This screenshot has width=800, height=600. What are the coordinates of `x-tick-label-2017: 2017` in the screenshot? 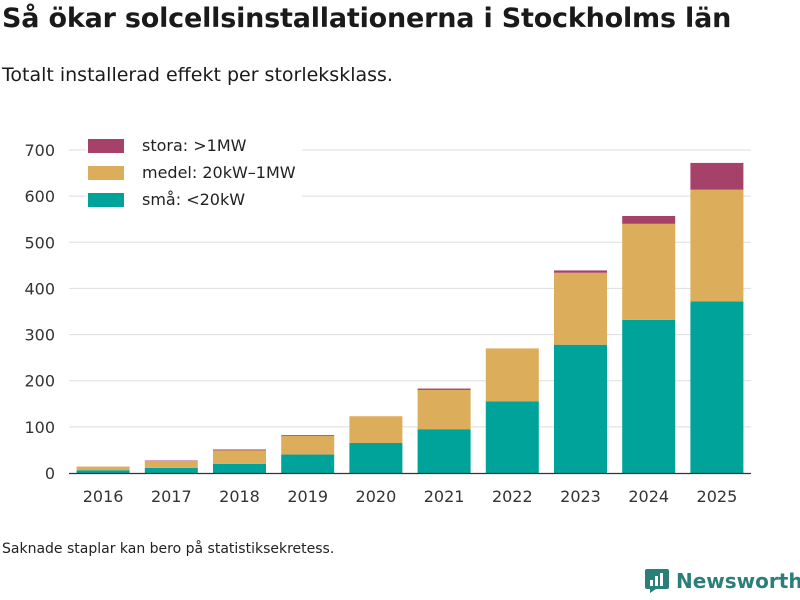 It's located at (171, 496).